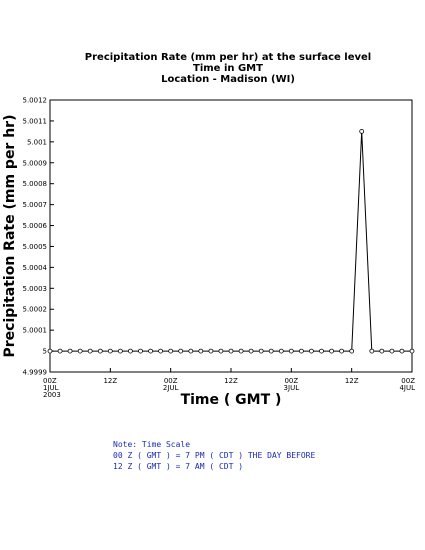 This screenshot has width=425, height=550. I want to click on y-tick-label: 5.0005, so click(35, 247).